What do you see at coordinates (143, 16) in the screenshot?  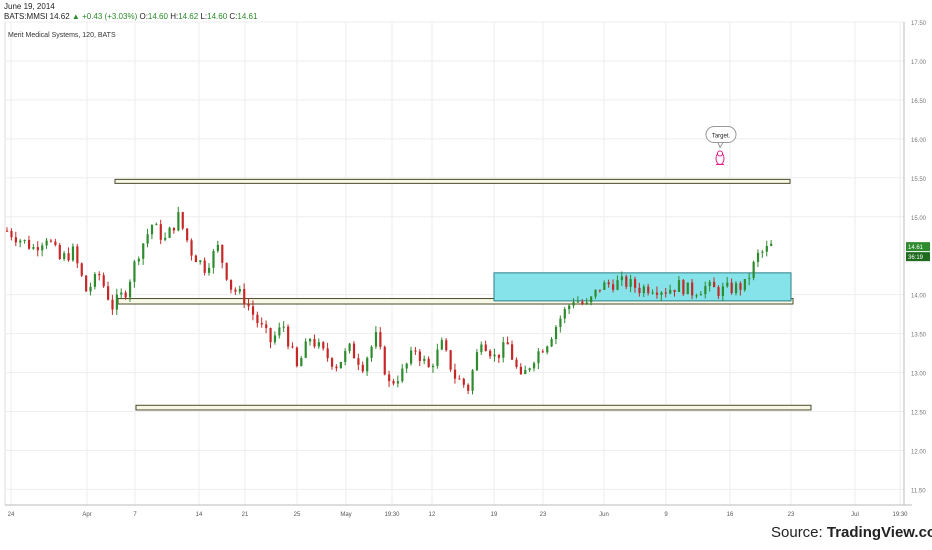 I see `open-label: O:` at bounding box center [143, 16].